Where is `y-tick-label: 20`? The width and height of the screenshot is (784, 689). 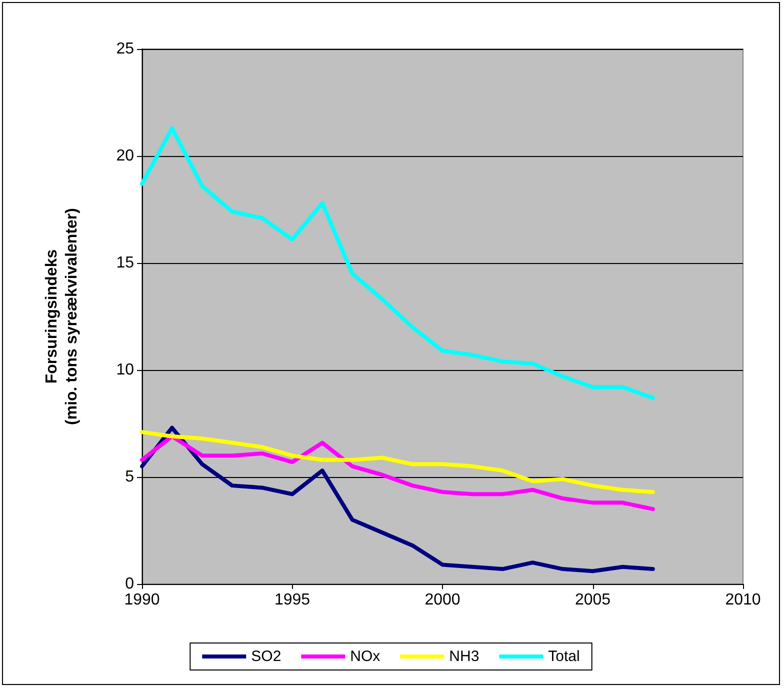
y-tick-label: 20 is located at coordinates (125, 156).